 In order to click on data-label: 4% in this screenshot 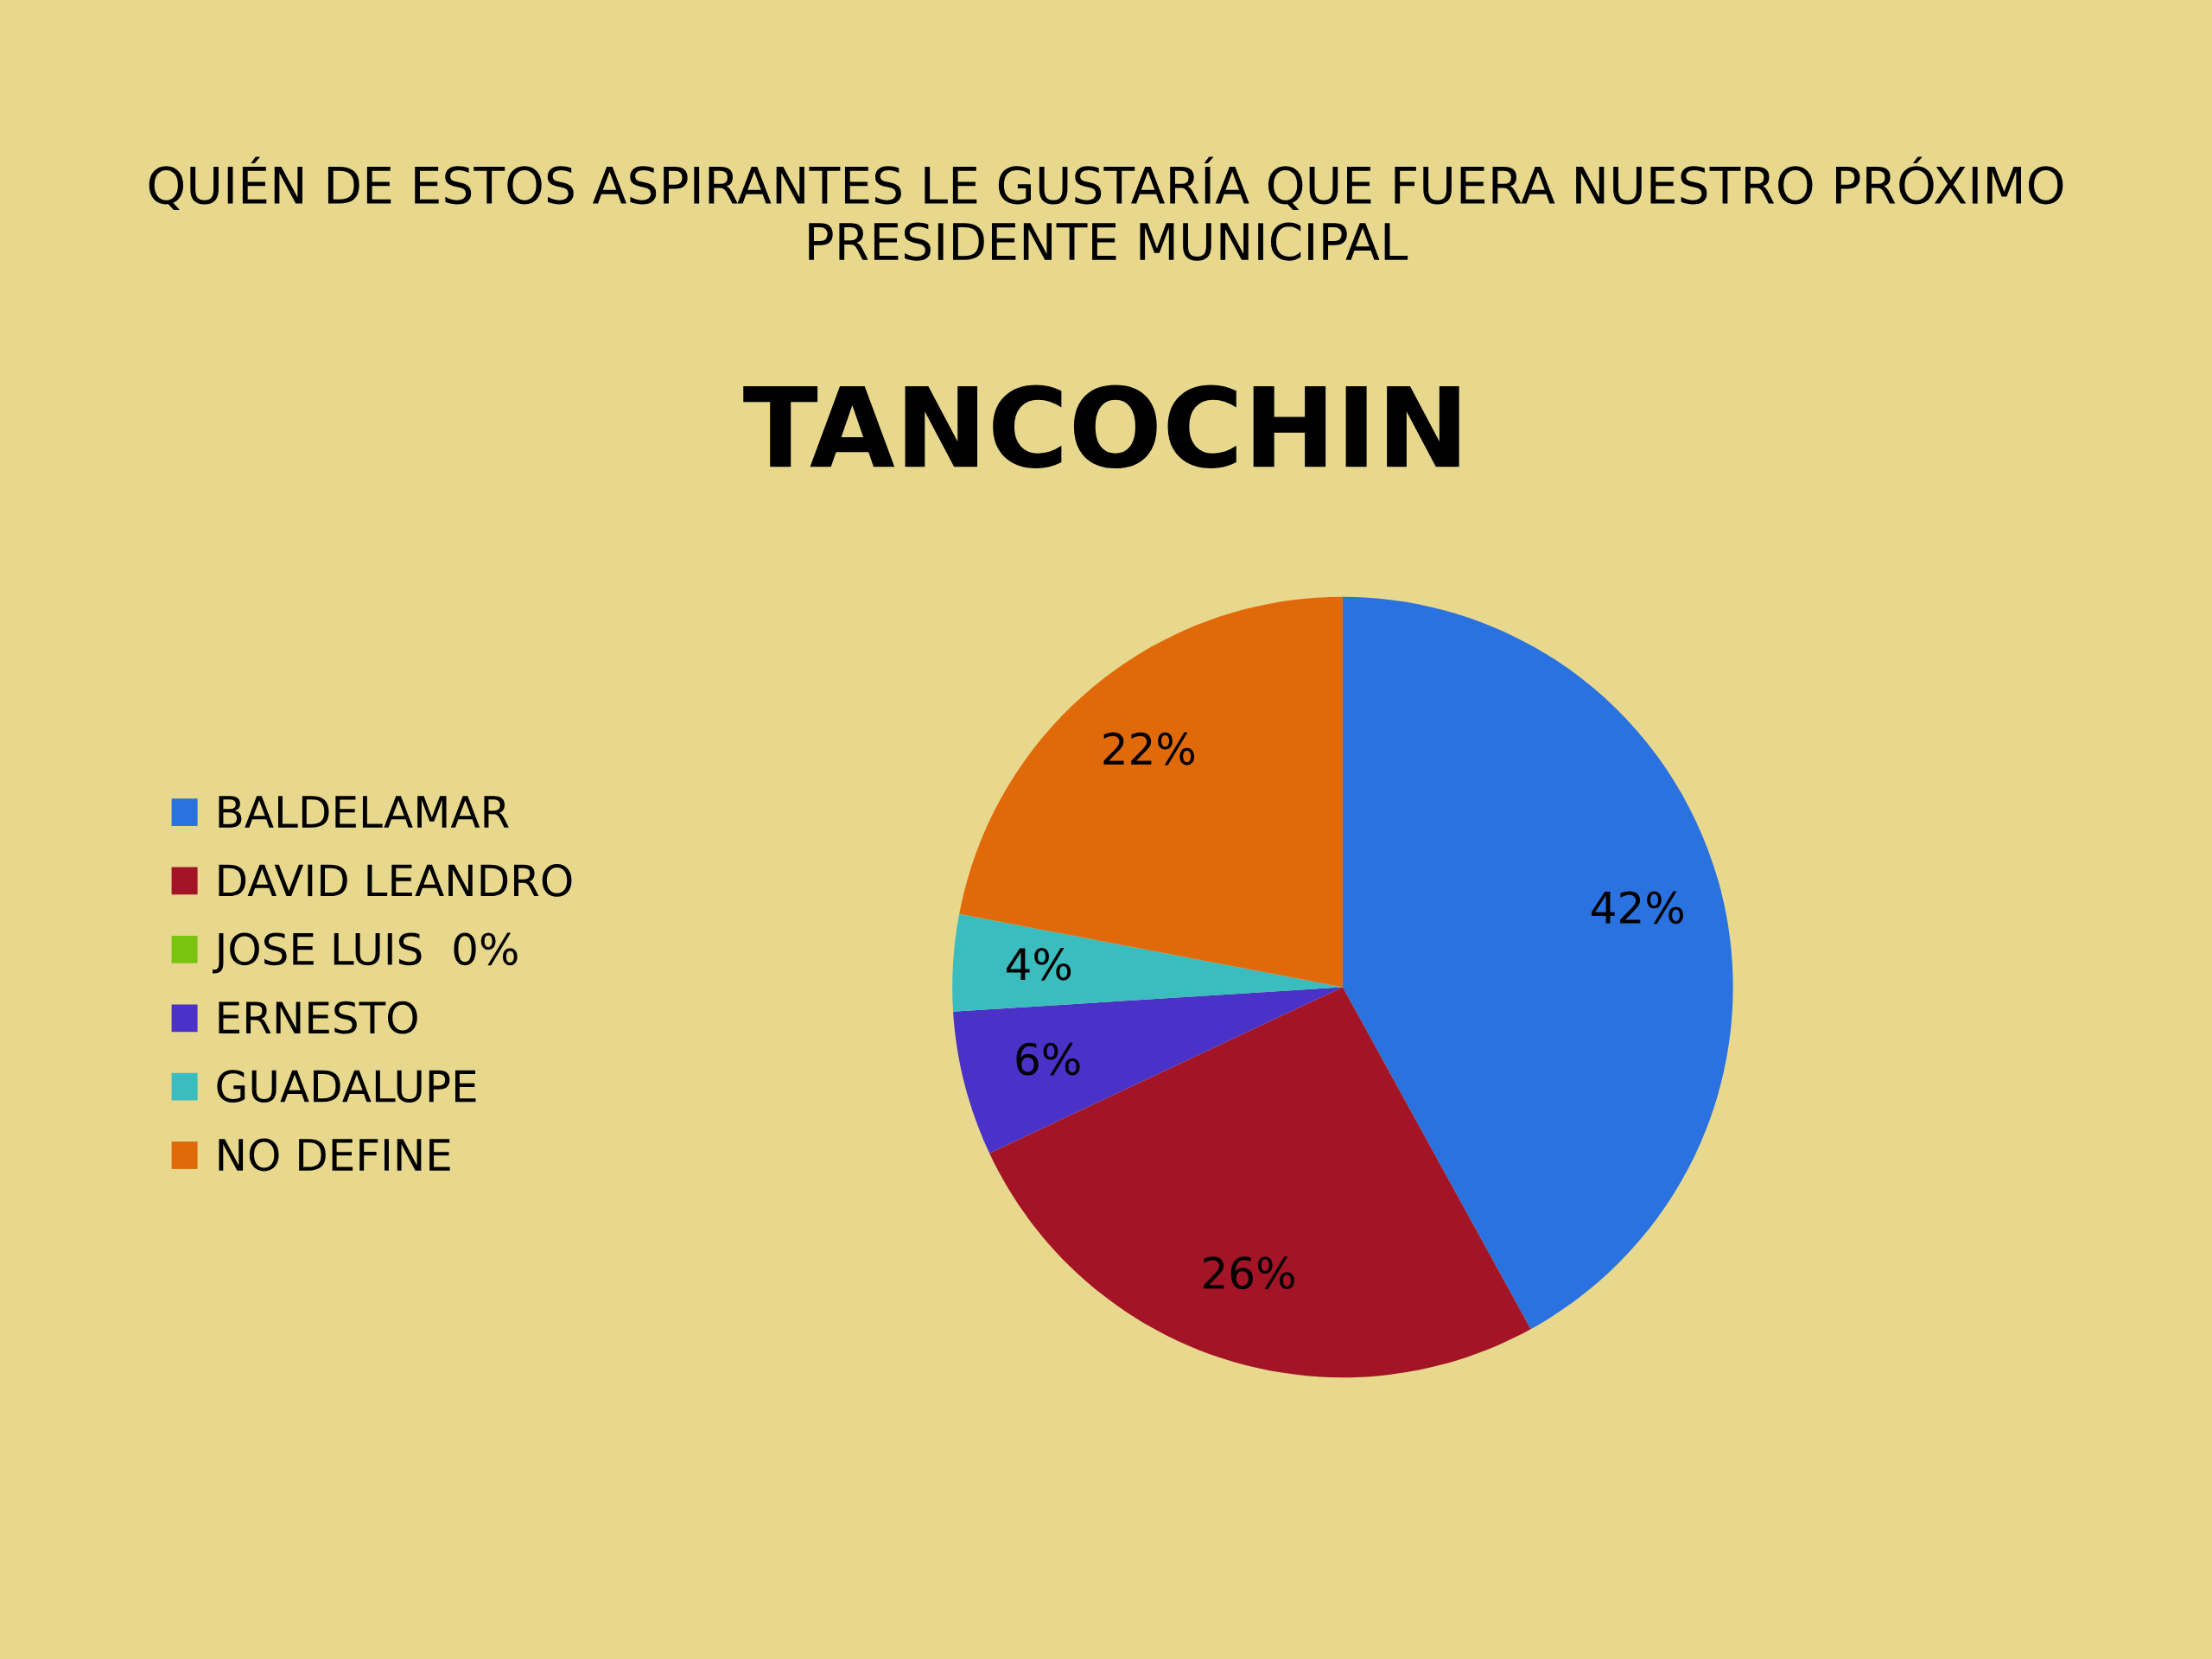, I will do `click(1039, 964)`.